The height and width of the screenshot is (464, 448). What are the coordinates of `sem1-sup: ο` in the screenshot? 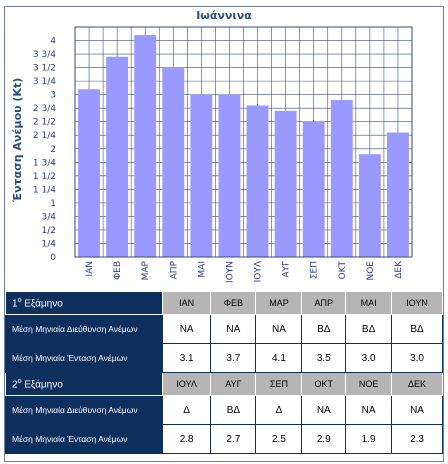 It's located at (19, 300).